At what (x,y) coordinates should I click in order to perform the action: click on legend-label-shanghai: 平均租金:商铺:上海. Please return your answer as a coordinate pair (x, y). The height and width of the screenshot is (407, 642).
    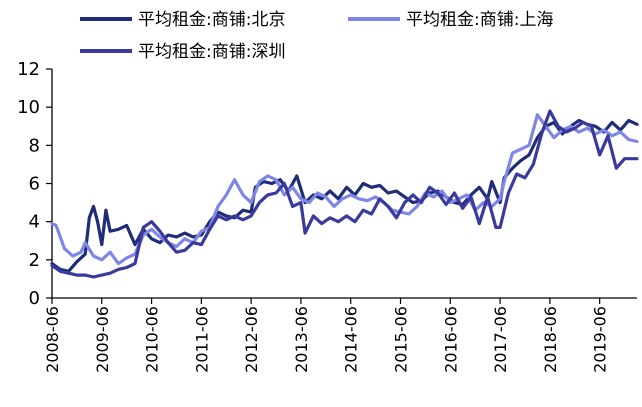
    Looking at the image, I should click on (479, 20).